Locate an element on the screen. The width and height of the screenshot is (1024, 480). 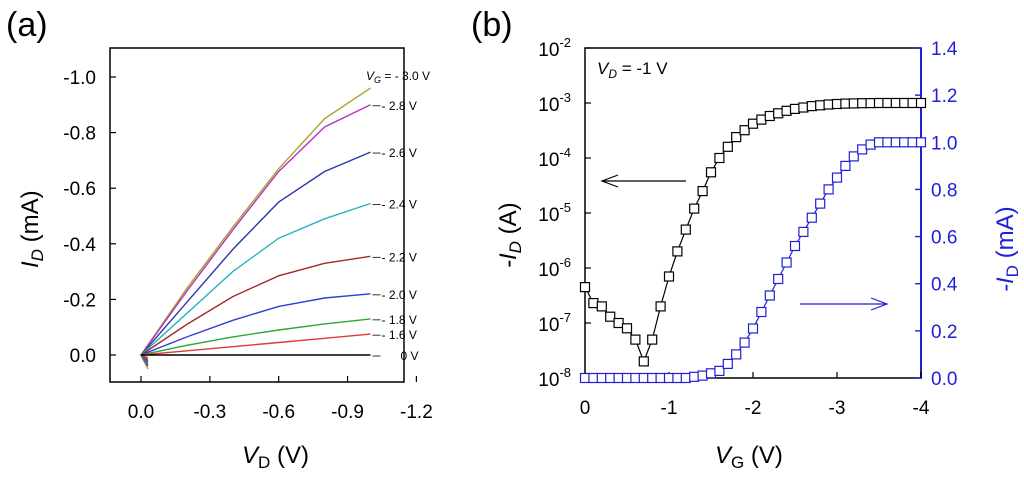
panel-a-label: (a) is located at coordinates (27, 25).